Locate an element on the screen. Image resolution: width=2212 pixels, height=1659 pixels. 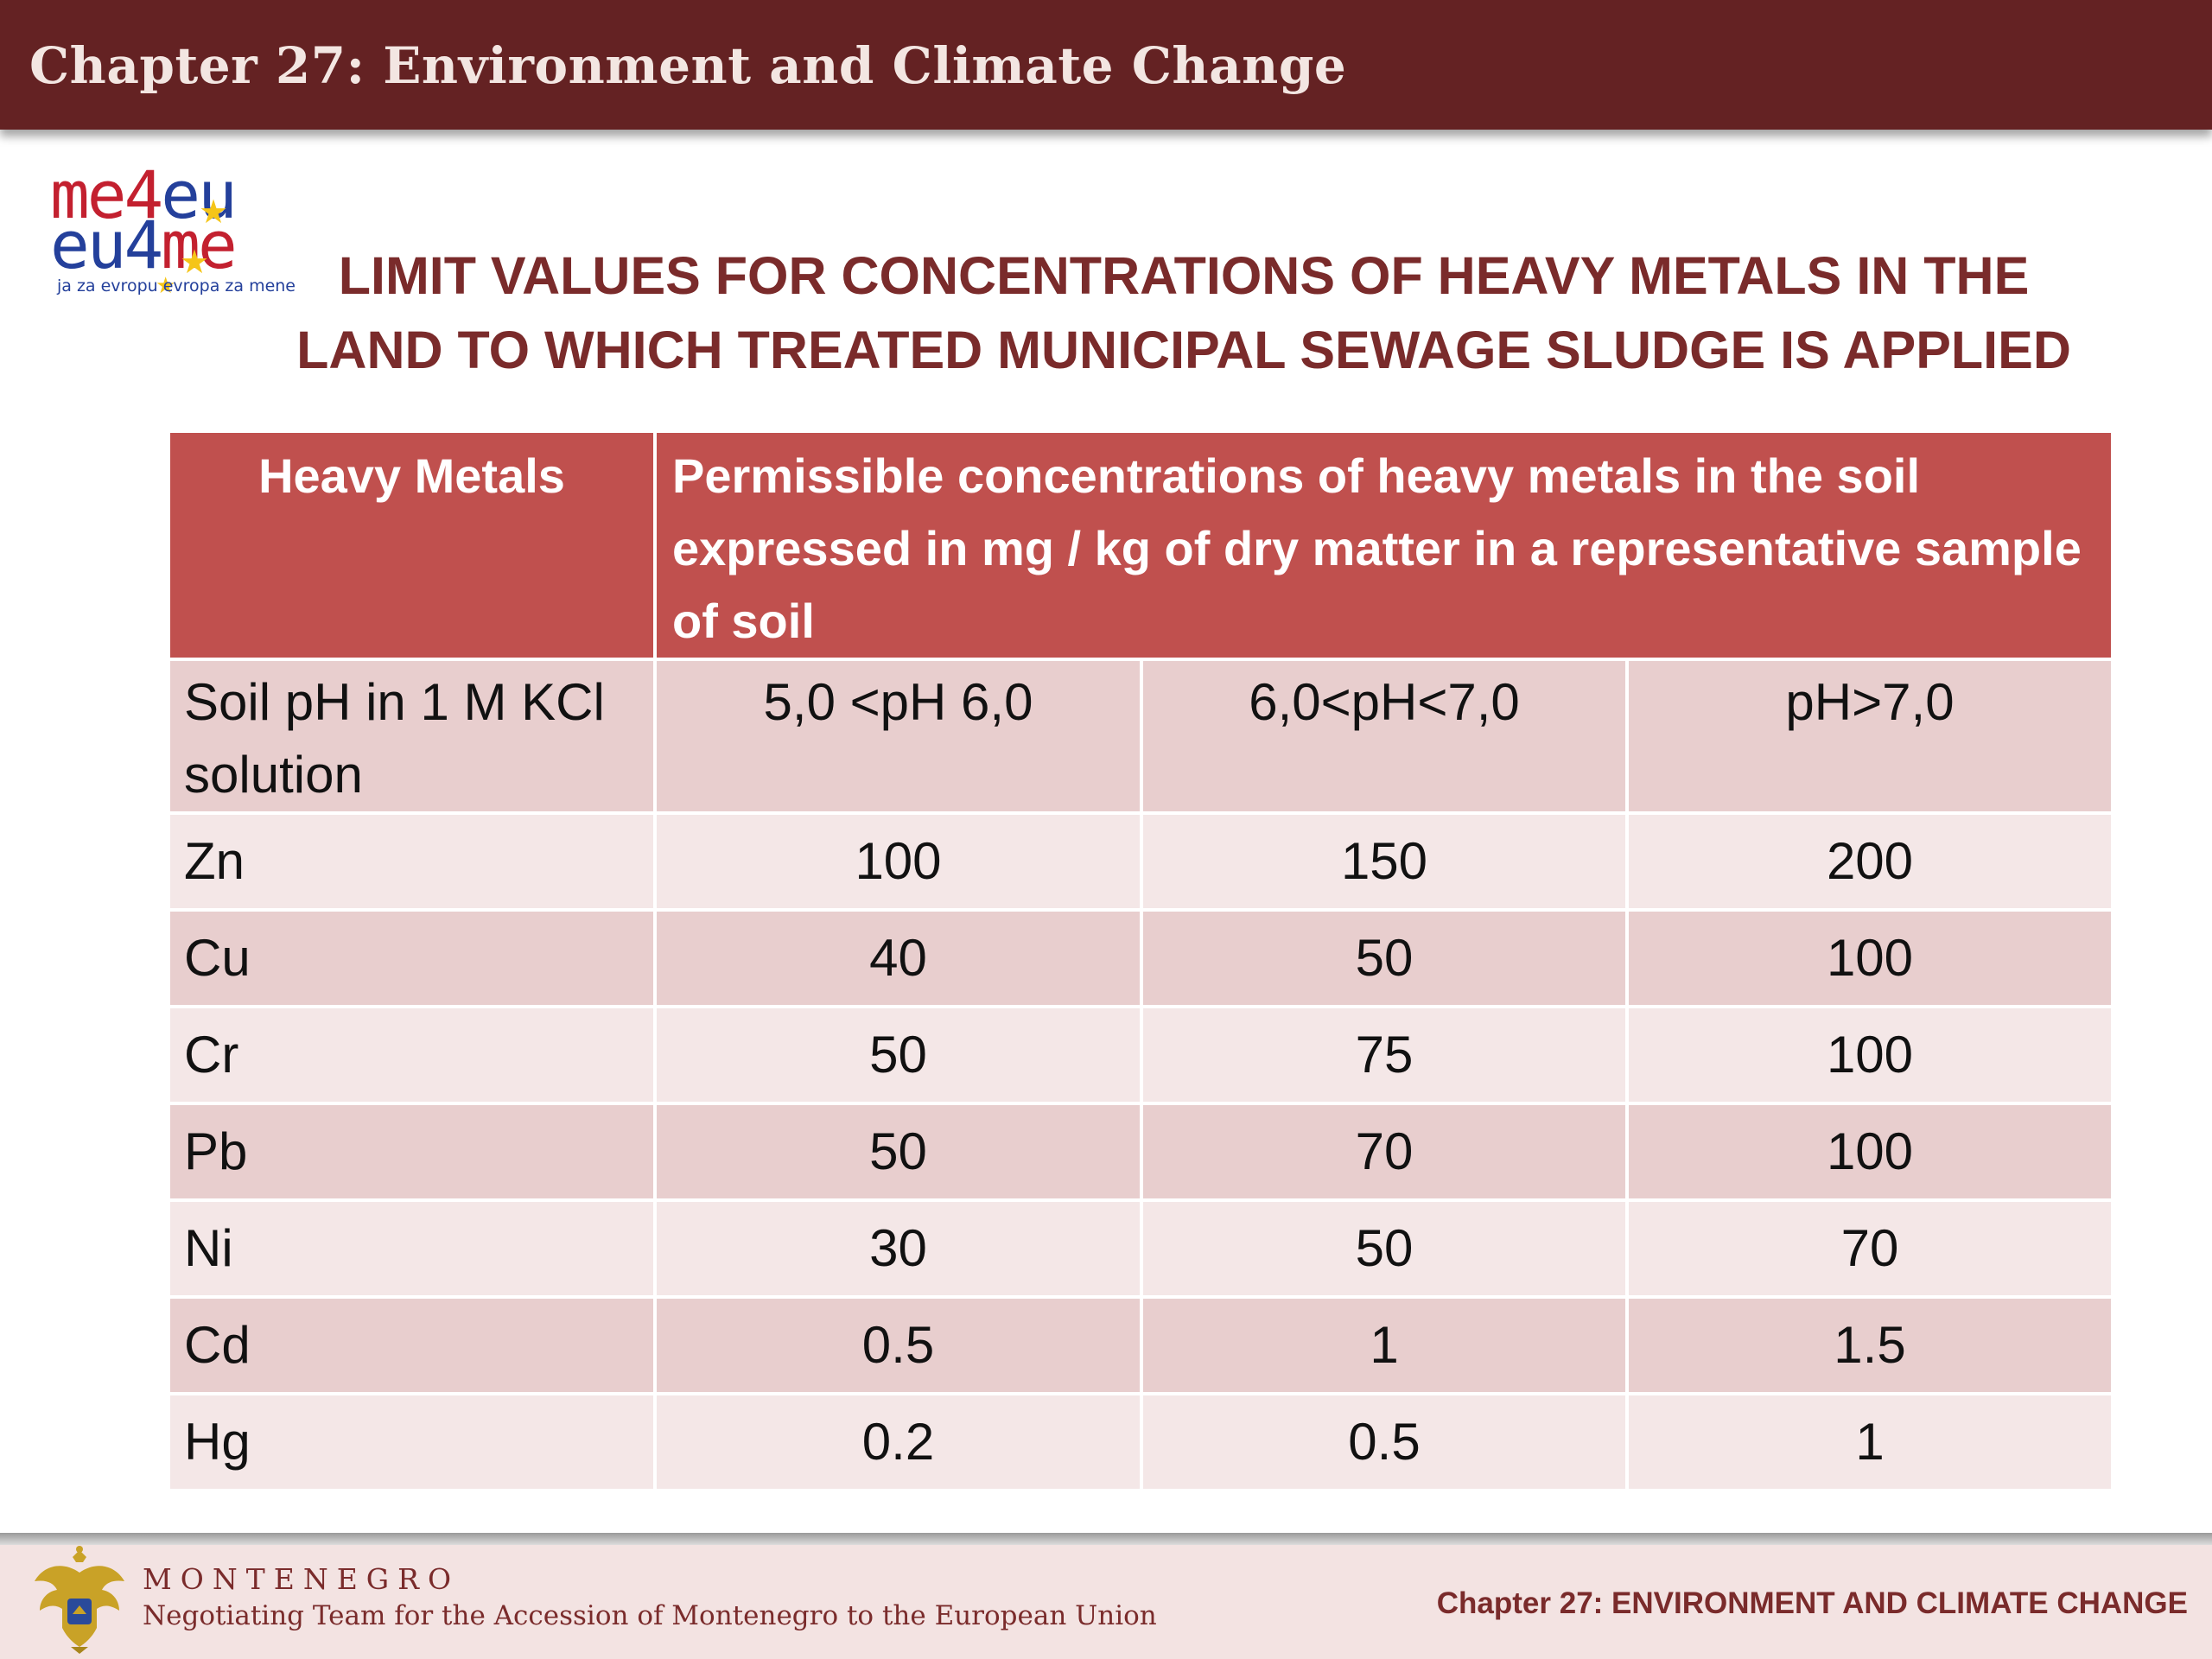
value-cell: 150 is located at coordinates (1384, 861).